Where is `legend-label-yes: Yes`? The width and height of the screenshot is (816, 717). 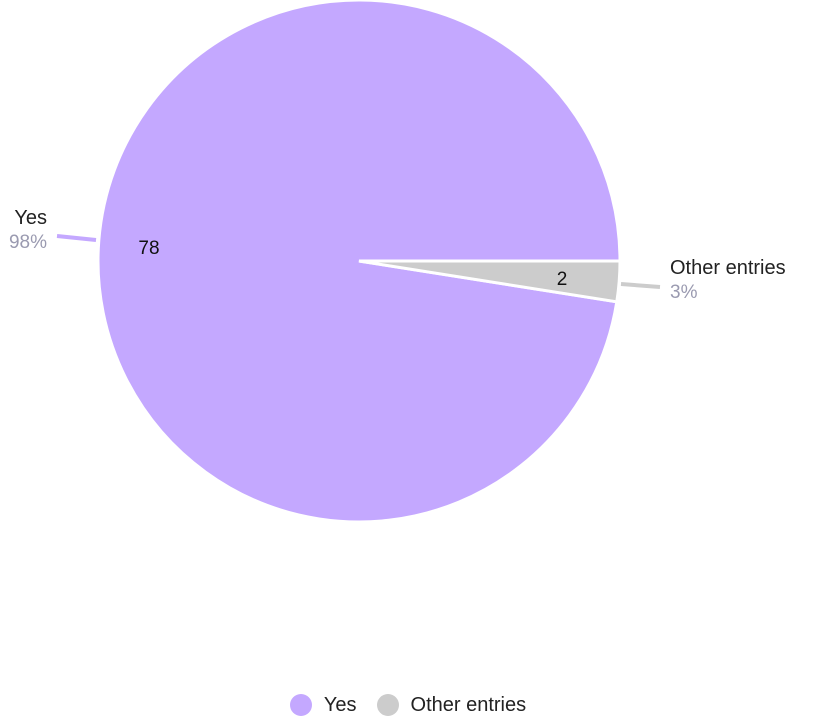 legend-label-yes: Yes is located at coordinates (340, 704).